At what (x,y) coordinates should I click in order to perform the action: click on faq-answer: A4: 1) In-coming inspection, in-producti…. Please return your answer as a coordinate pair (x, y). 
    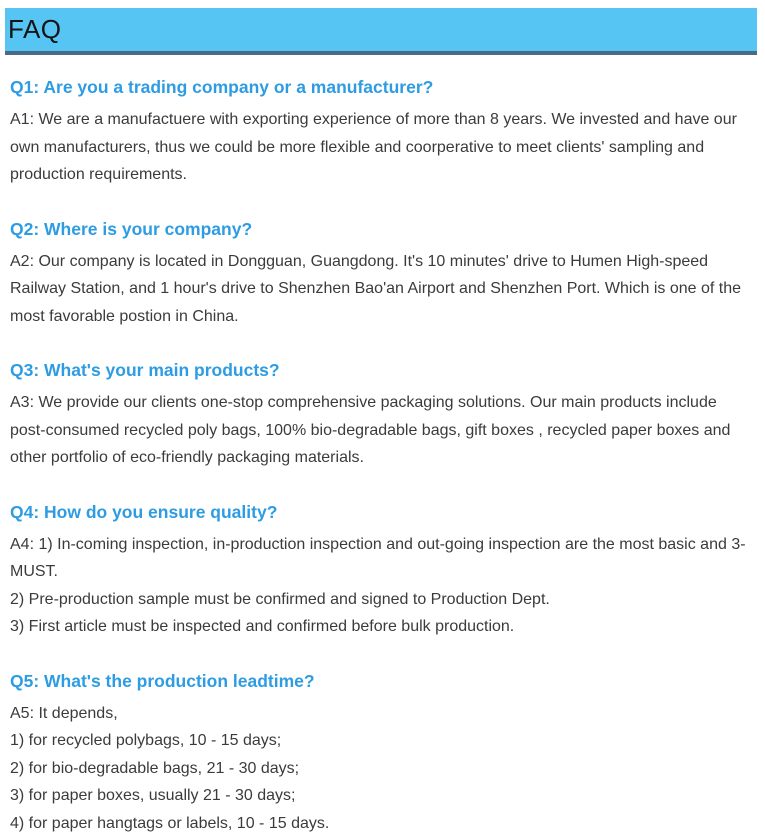
    Looking at the image, I should click on (381, 586).